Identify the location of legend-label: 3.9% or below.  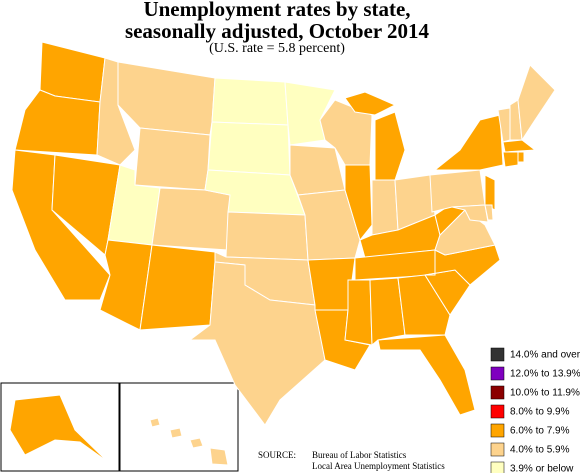
(542, 468).